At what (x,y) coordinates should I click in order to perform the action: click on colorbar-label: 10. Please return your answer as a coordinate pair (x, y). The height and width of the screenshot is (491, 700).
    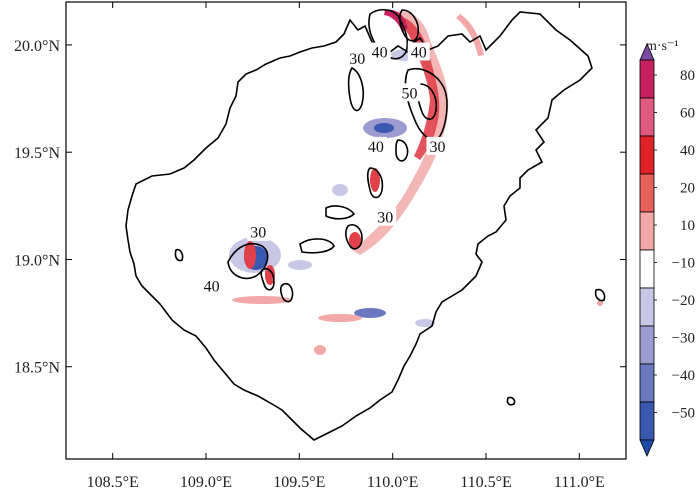
    Looking at the image, I should click on (687, 226).